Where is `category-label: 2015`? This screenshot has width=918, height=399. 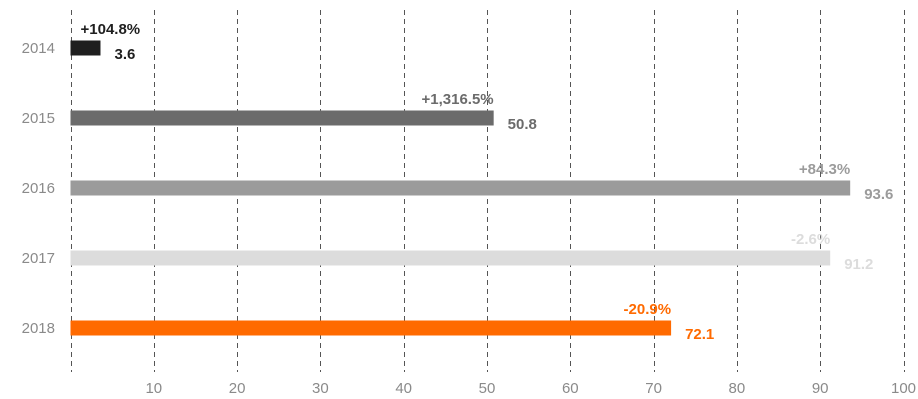
category-label: 2015 is located at coordinates (38, 118).